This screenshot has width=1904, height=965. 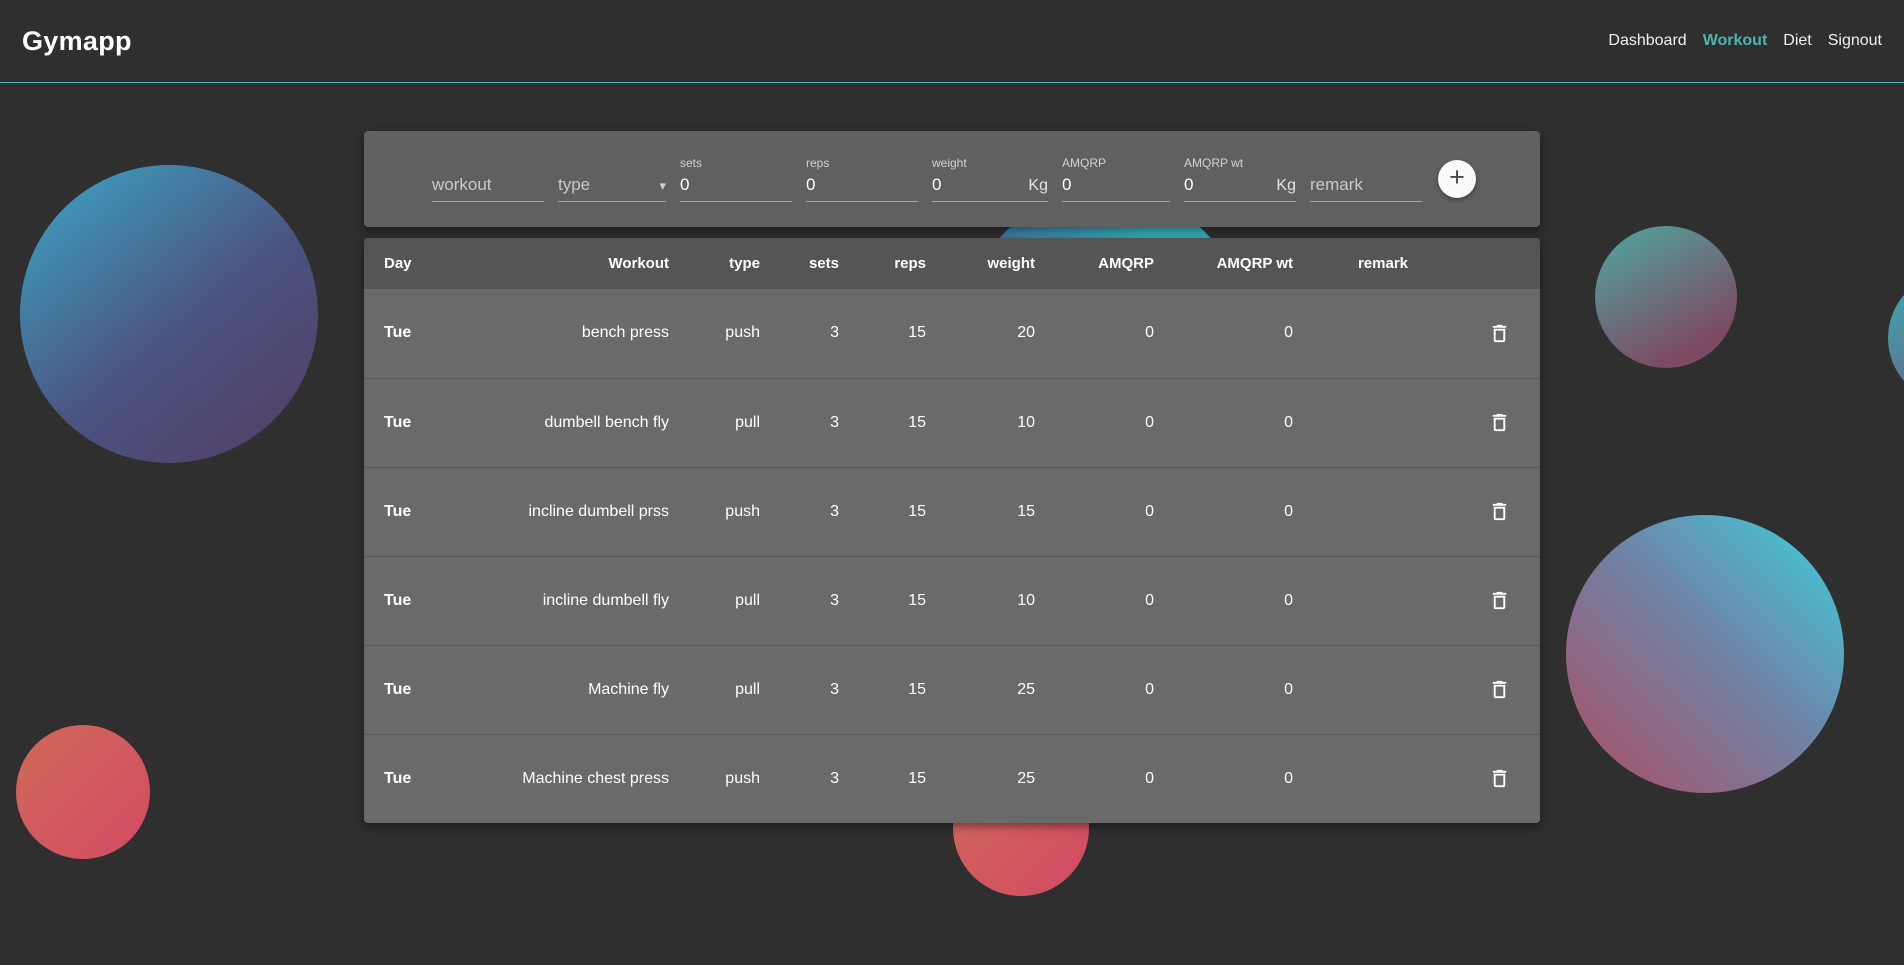 I want to click on weight-control: Kg, so click(x=990, y=187).